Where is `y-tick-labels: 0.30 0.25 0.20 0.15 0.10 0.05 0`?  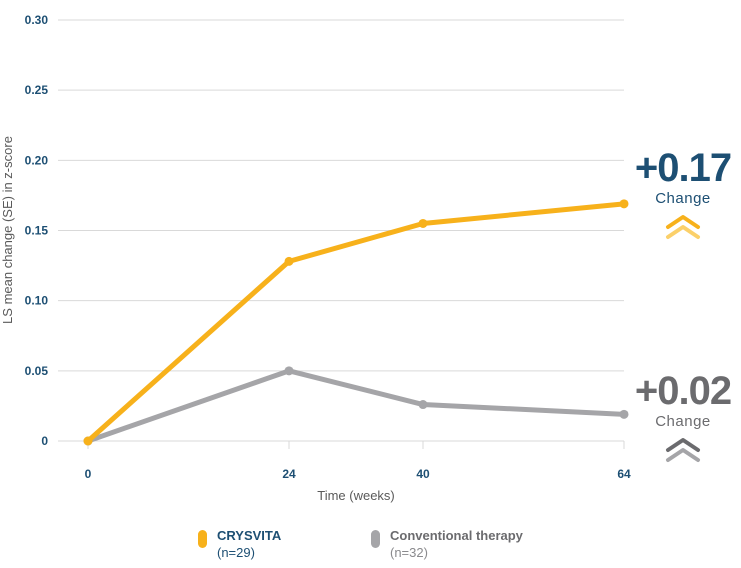
y-tick-labels: 0.30 0.25 0.20 0.15 0.10 0.05 0 is located at coordinates (37, 230).